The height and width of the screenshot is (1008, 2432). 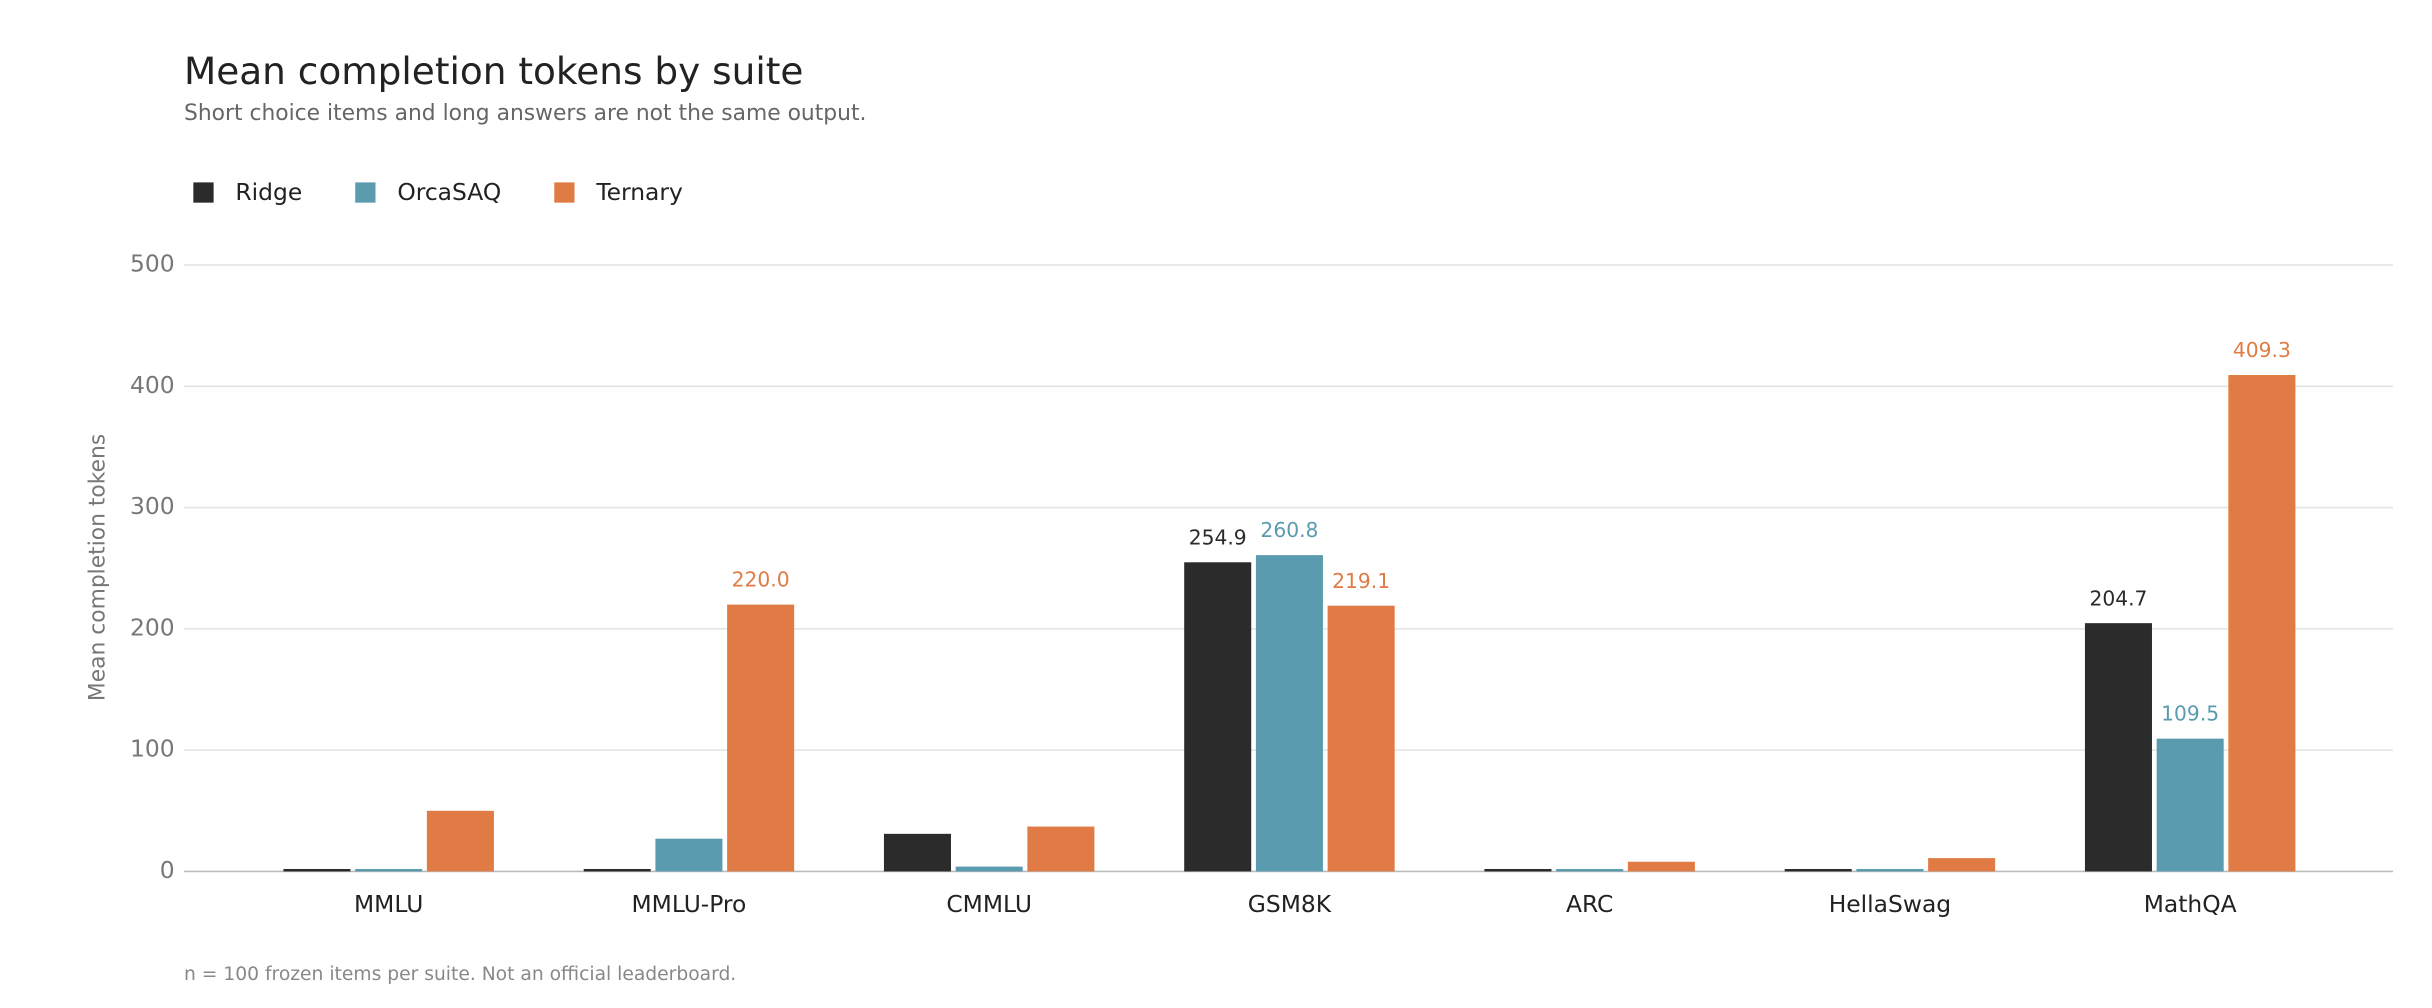 What do you see at coordinates (2118, 598) in the screenshot?
I see `value-label: 204.7` at bounding box center [2118, 598].